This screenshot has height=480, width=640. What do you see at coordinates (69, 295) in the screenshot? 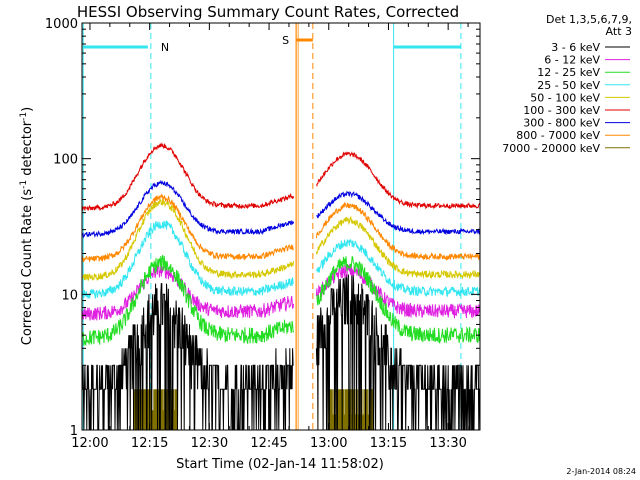
I see `y-tick-label: 10` at bounding box center [69, 295].